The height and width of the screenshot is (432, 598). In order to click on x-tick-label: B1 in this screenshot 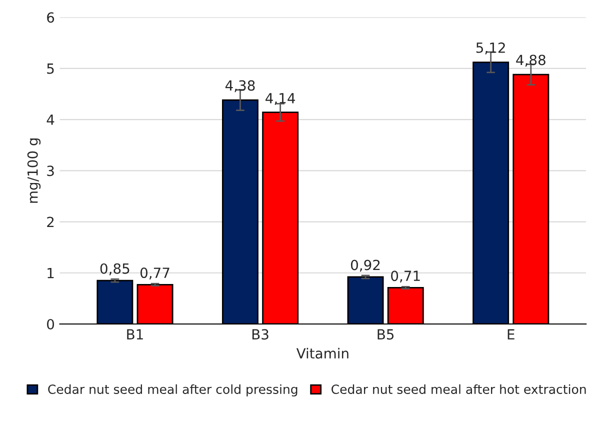, I will do `click(135, 334)`.